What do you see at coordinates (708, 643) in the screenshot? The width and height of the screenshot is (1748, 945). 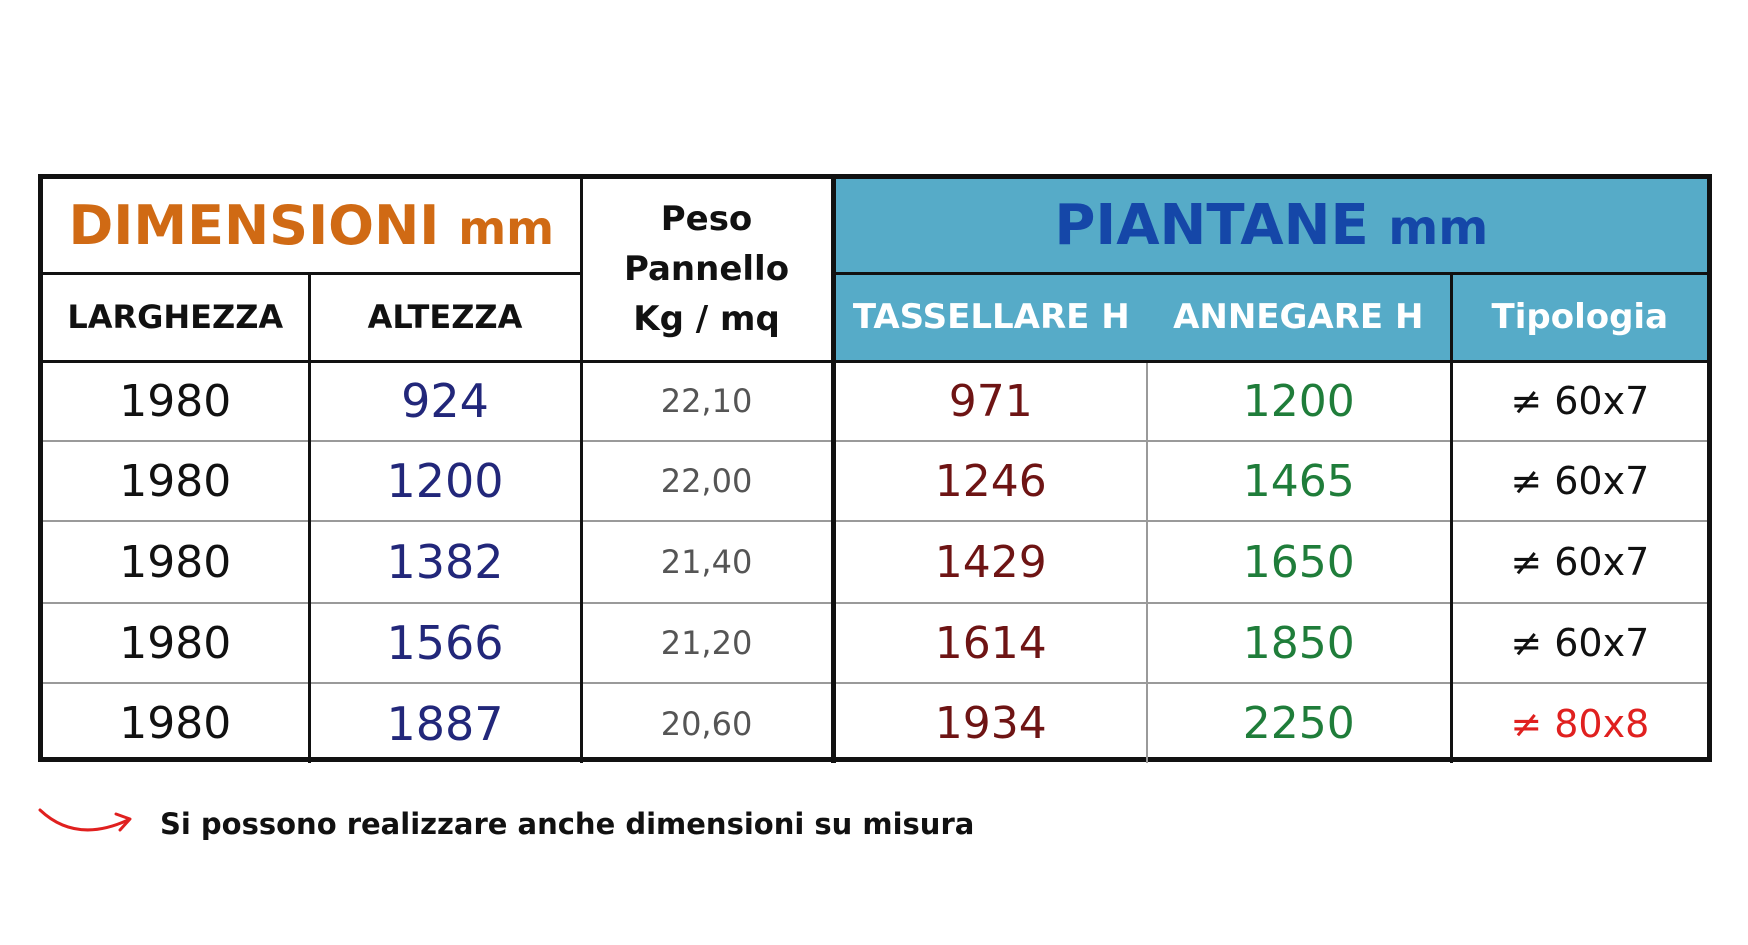 I see `peso-cell: 21,20` at bounding box center [708, 643].